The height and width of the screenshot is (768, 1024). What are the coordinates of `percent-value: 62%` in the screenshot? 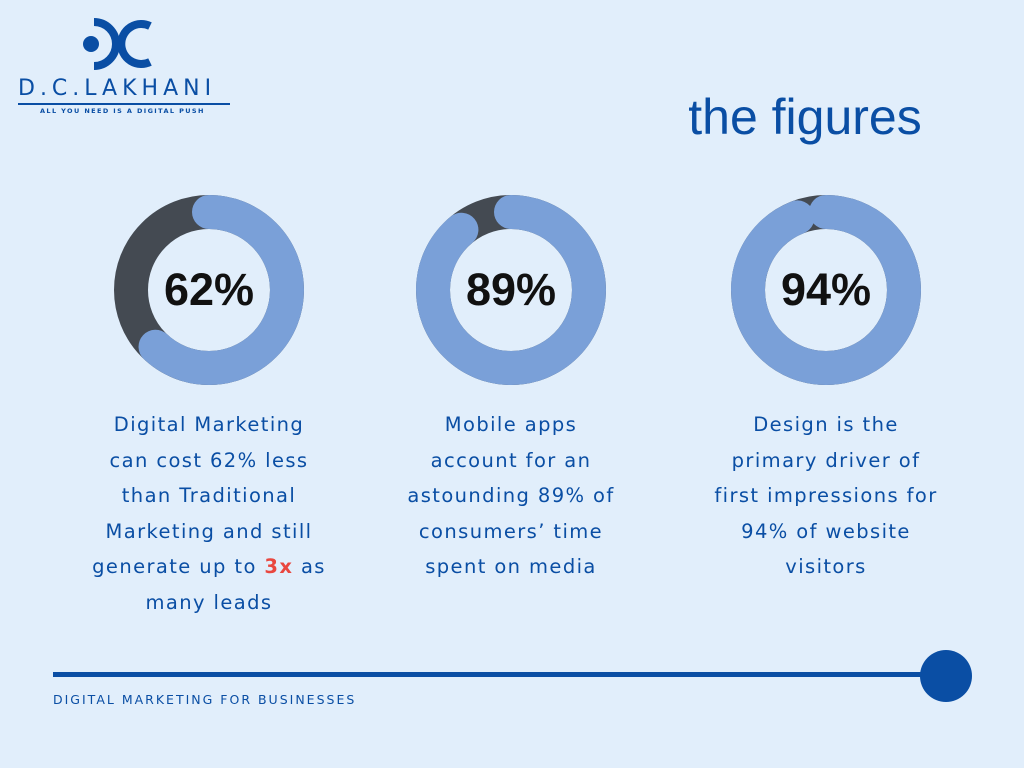 It's located at (209, 289).